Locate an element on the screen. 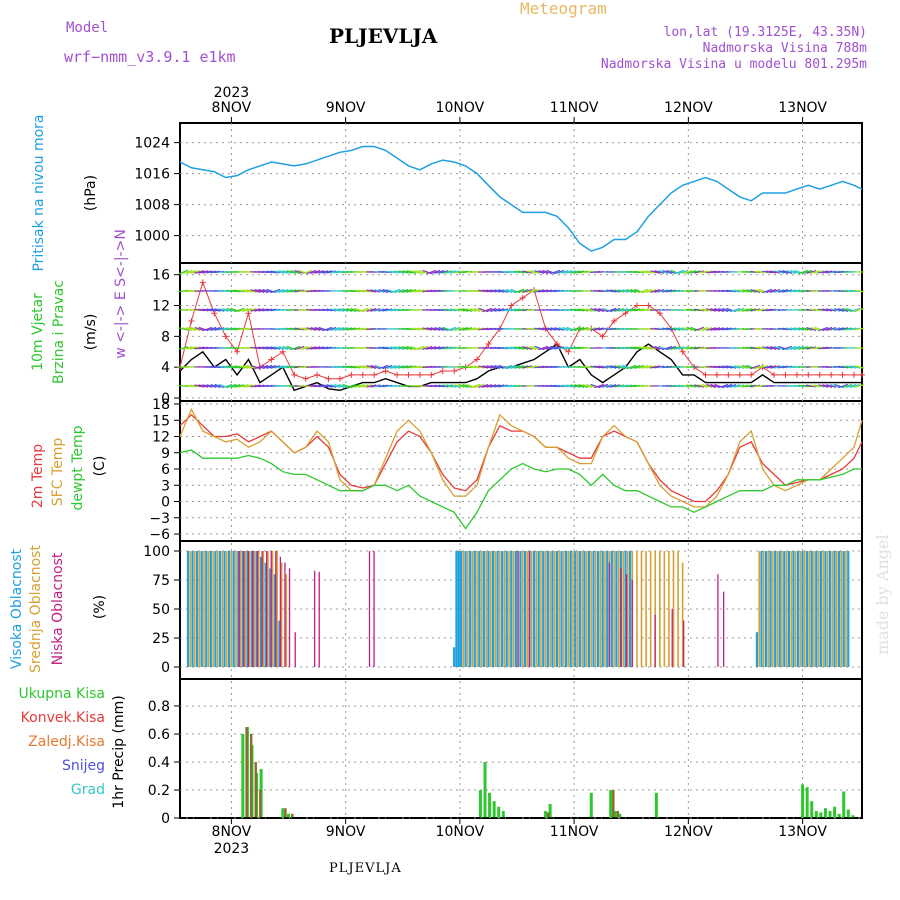 Image resolution: width=900 pixels, height=900 pixels. x-tick-label-bottom: 10NOV is located at coordinates (460, 832).